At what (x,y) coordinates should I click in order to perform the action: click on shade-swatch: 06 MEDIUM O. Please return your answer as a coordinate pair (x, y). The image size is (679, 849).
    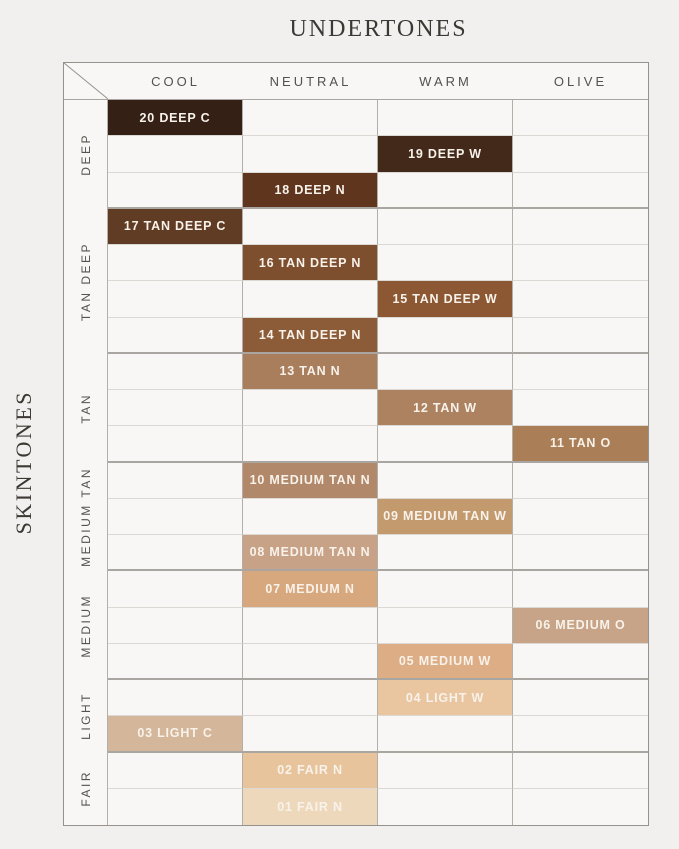
    Looking at the image, I should click on (580, 625).